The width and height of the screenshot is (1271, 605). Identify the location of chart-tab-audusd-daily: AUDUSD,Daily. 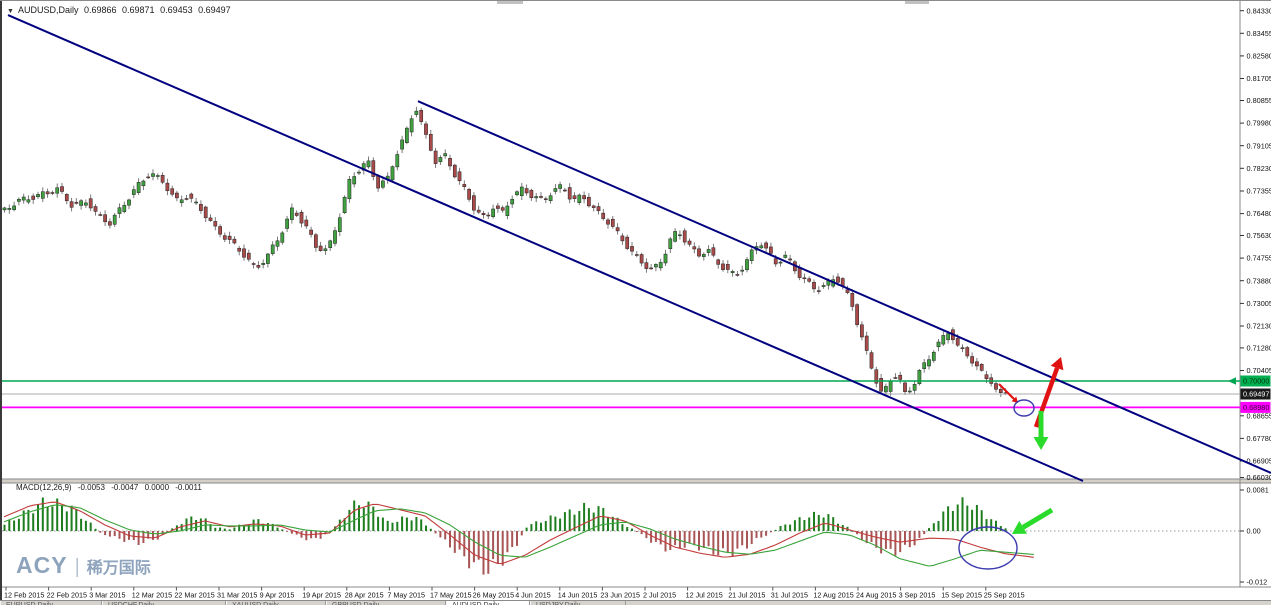
(488, 603).